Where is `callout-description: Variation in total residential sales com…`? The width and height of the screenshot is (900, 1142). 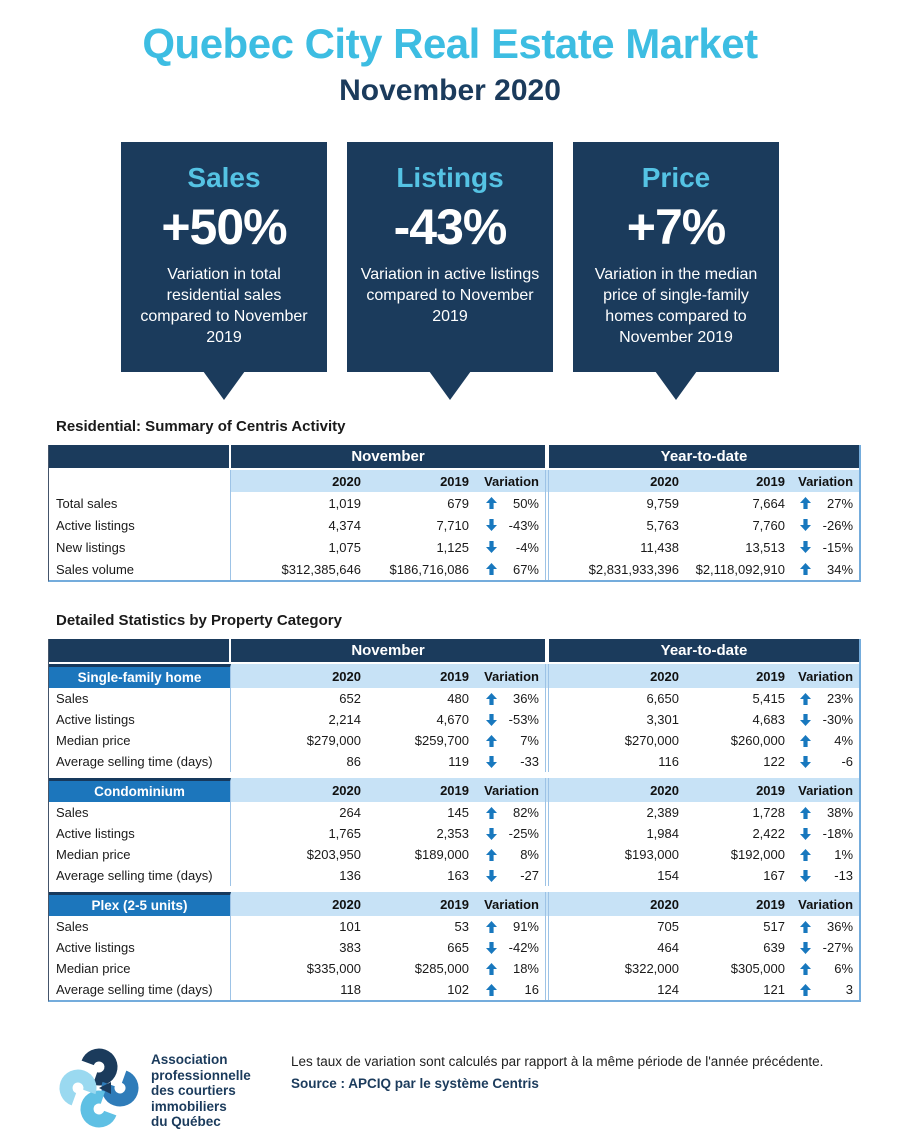
callout-description: Variation in total residential sales com… is located at coordinates (224, 306).